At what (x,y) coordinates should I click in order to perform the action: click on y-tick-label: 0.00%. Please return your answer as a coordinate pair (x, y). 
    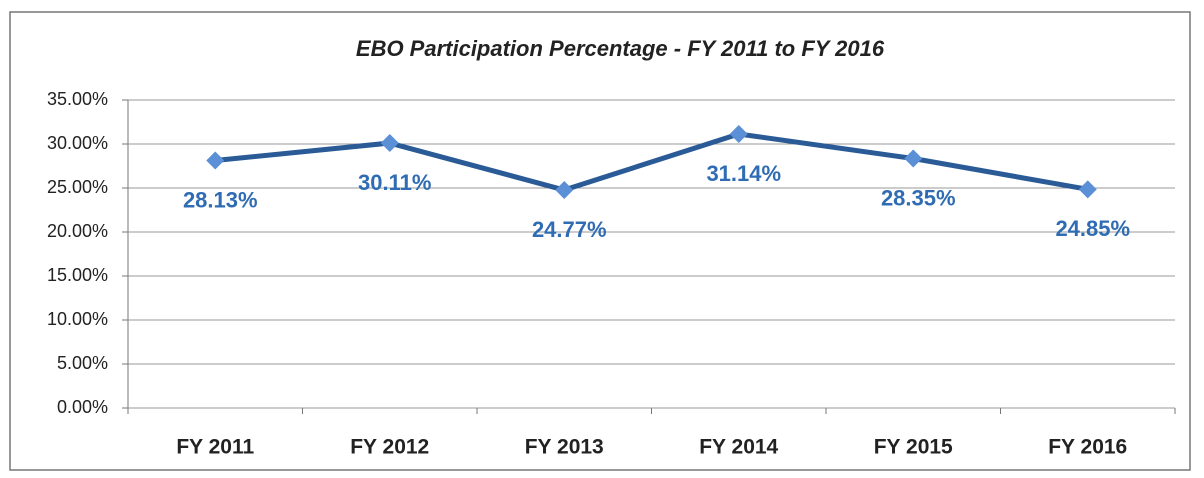
    Looking at the image, I should click on (82, 407).